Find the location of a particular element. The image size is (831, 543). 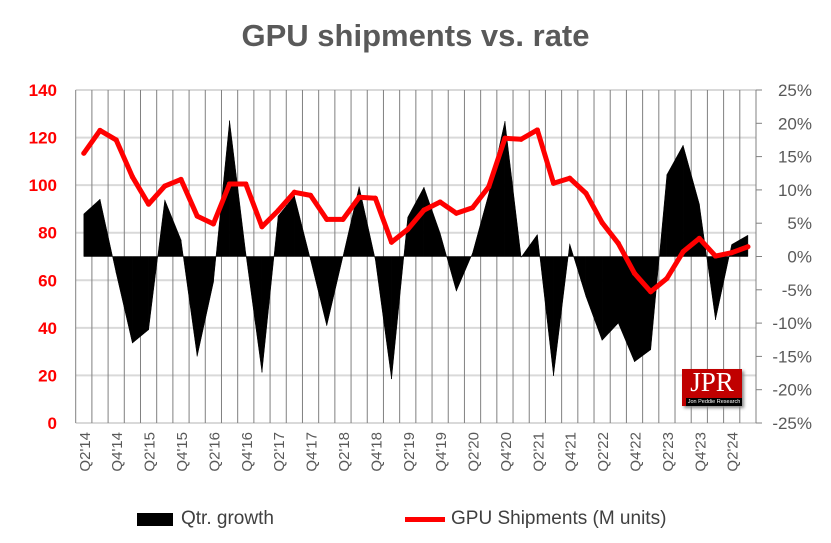

right-axis-tick-label: 10% is located at coordinates (795, 190).